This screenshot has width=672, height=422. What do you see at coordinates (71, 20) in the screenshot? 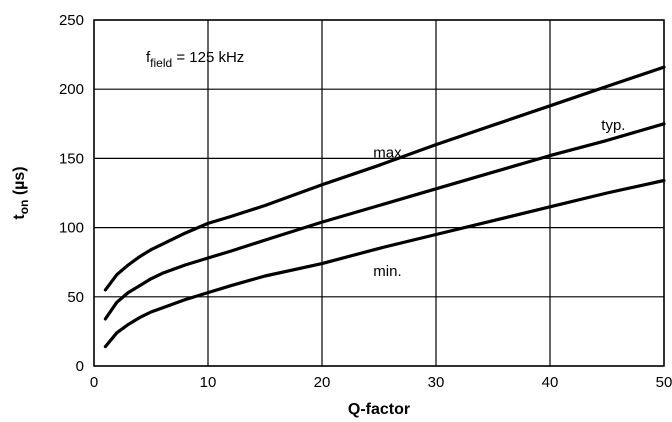
I see `y-tick-label: 250` at bounding box center [71, 20].